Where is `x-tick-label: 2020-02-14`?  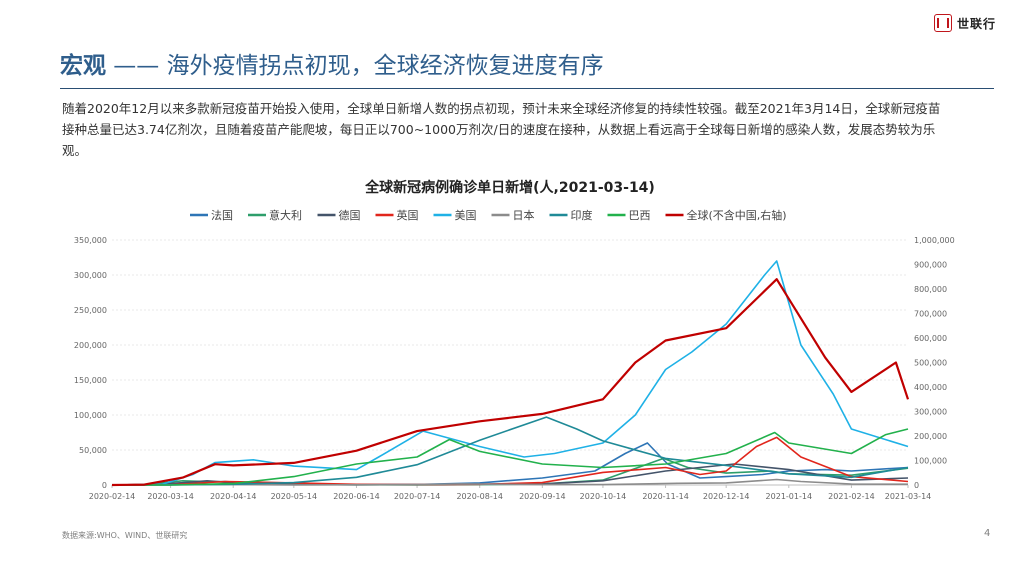
x-tick-label: 2020-02-14 is located at coordinates (112, 496).